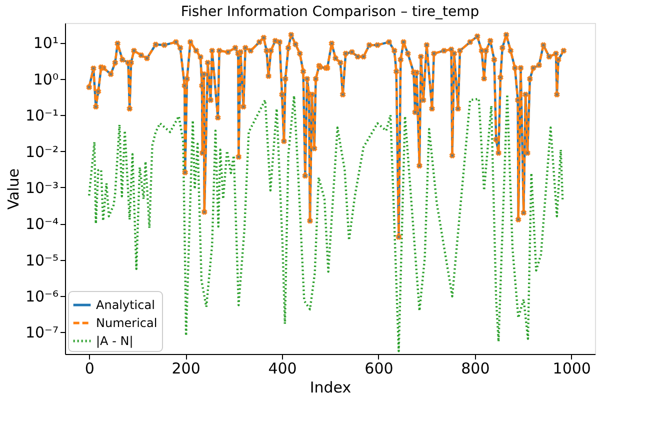  I want to click on y-tick-label: 10⁻⁵, so click(41, 260).